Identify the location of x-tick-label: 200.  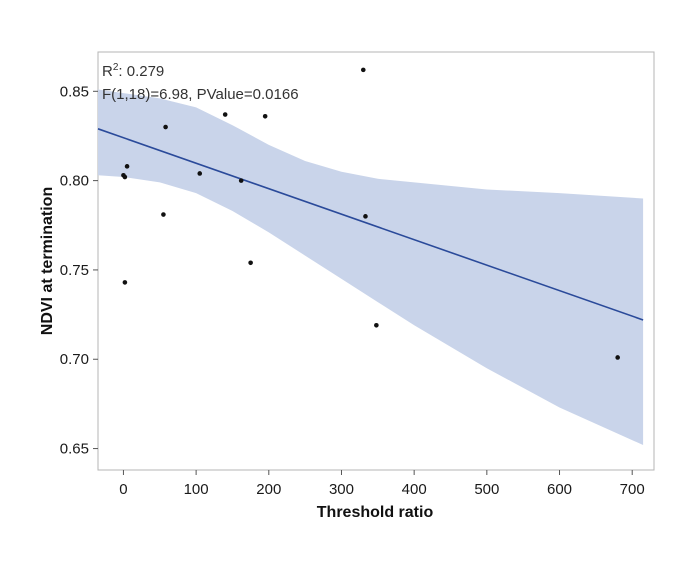
(268, 489).